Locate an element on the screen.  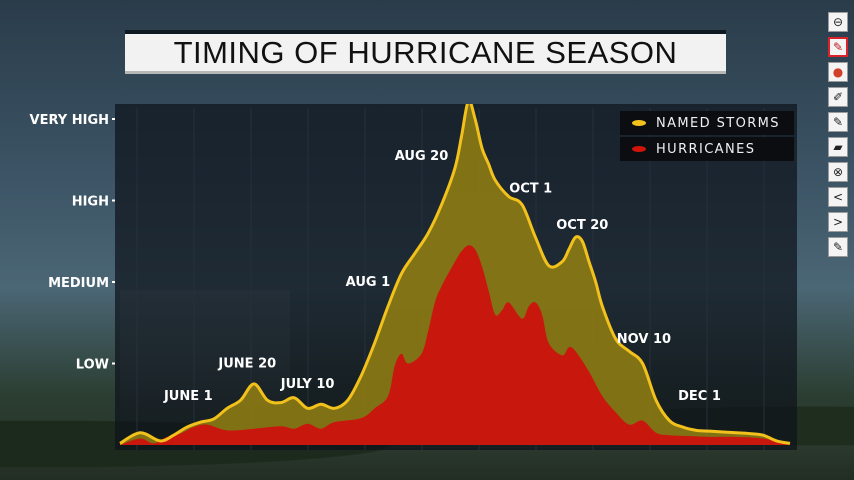
annotation-label: NOV 10 is located at coordinates (644, 339).